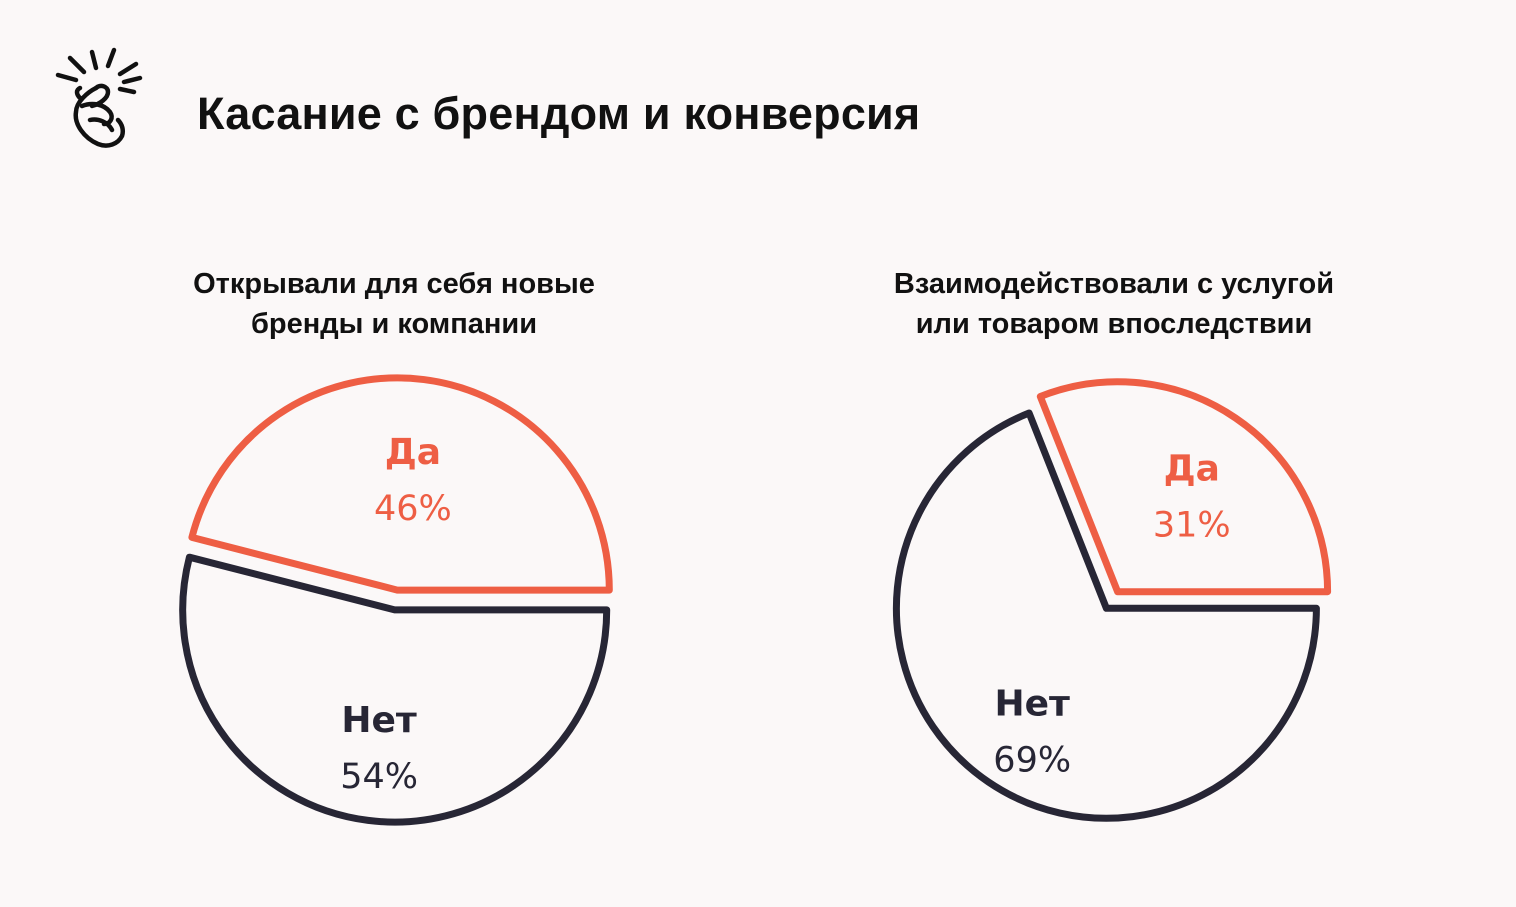  I want to click on snap-fingers-icon, so click(99, 97).